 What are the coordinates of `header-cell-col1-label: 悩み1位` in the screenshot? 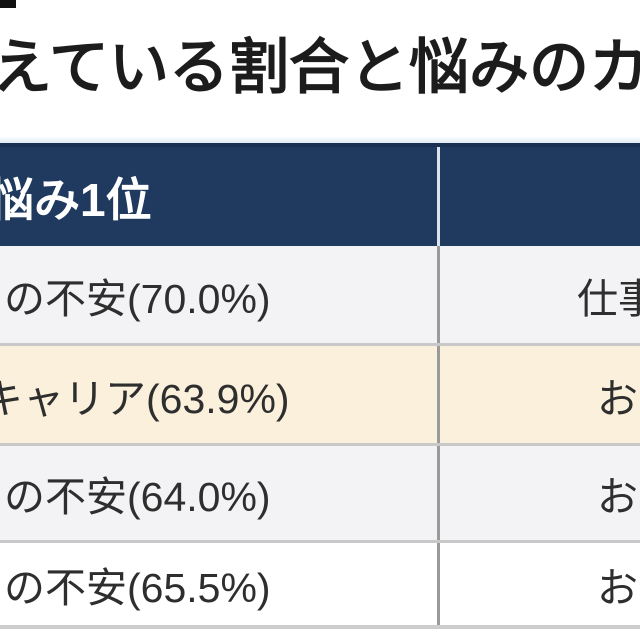 It's located at (76, 199).